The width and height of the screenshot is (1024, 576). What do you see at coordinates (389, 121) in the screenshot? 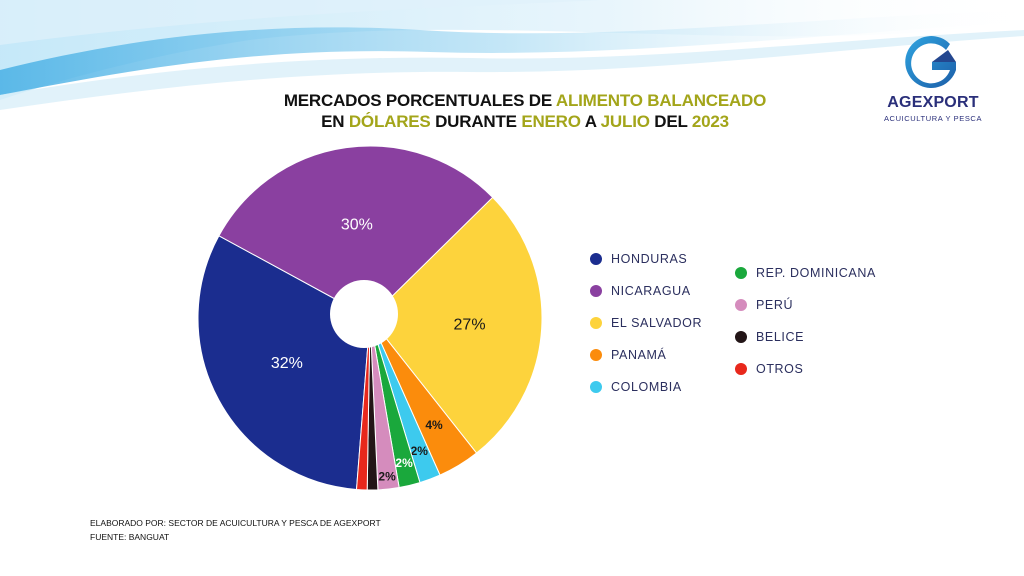
I see `title-segment: DÓLARES` at bounding box center [389, 121].